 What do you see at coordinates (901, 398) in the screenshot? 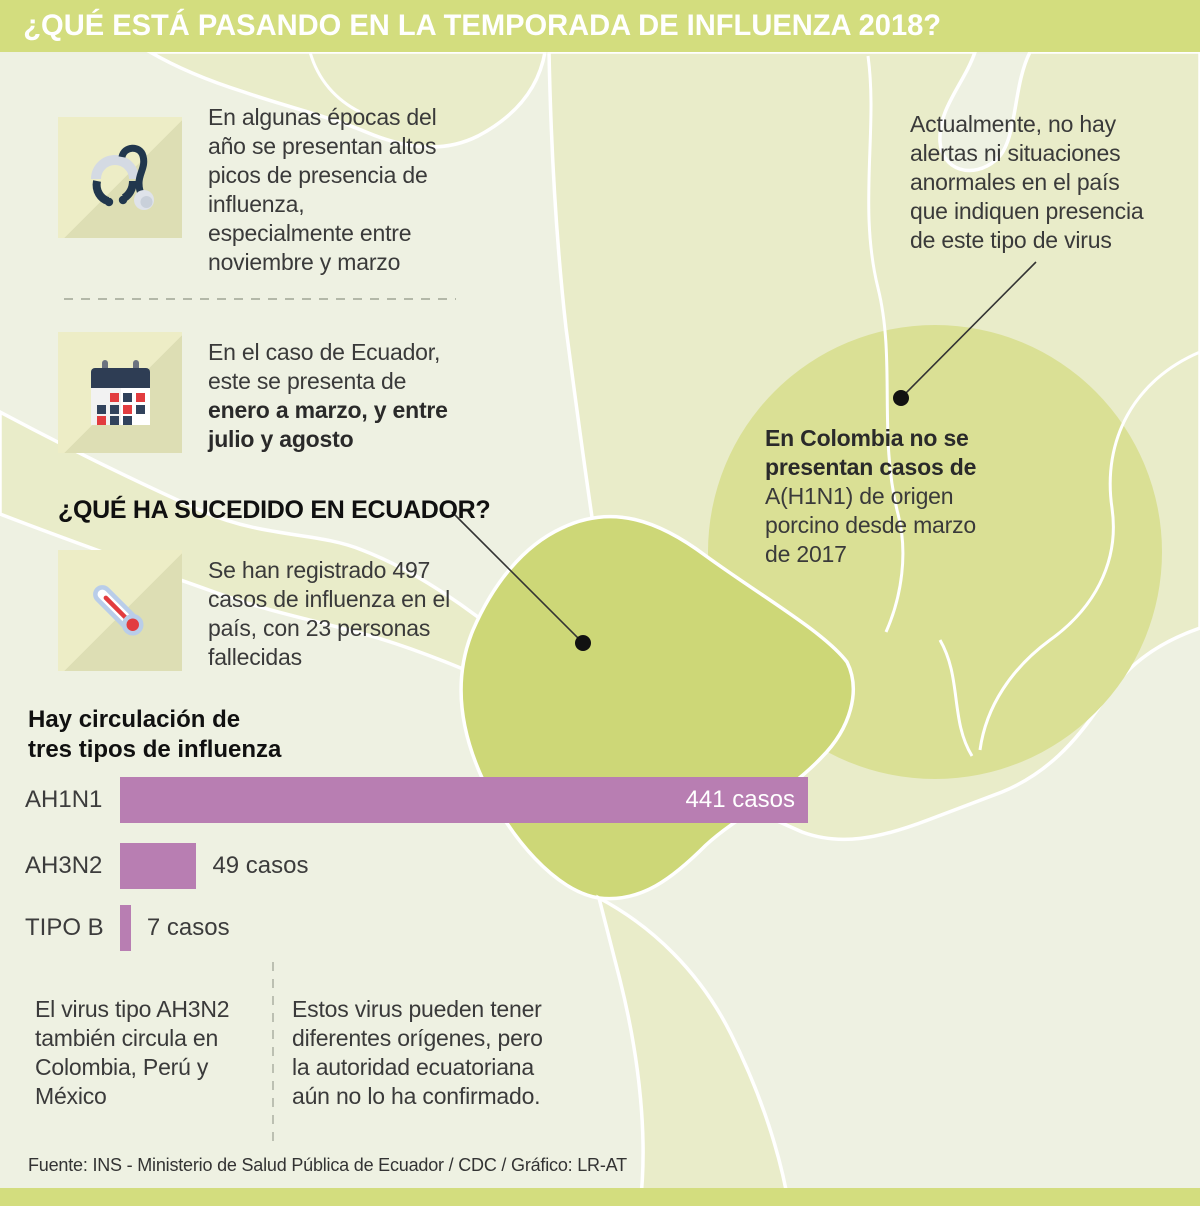
I see `colombia-marker-dot` at bounding box center [901, 398].